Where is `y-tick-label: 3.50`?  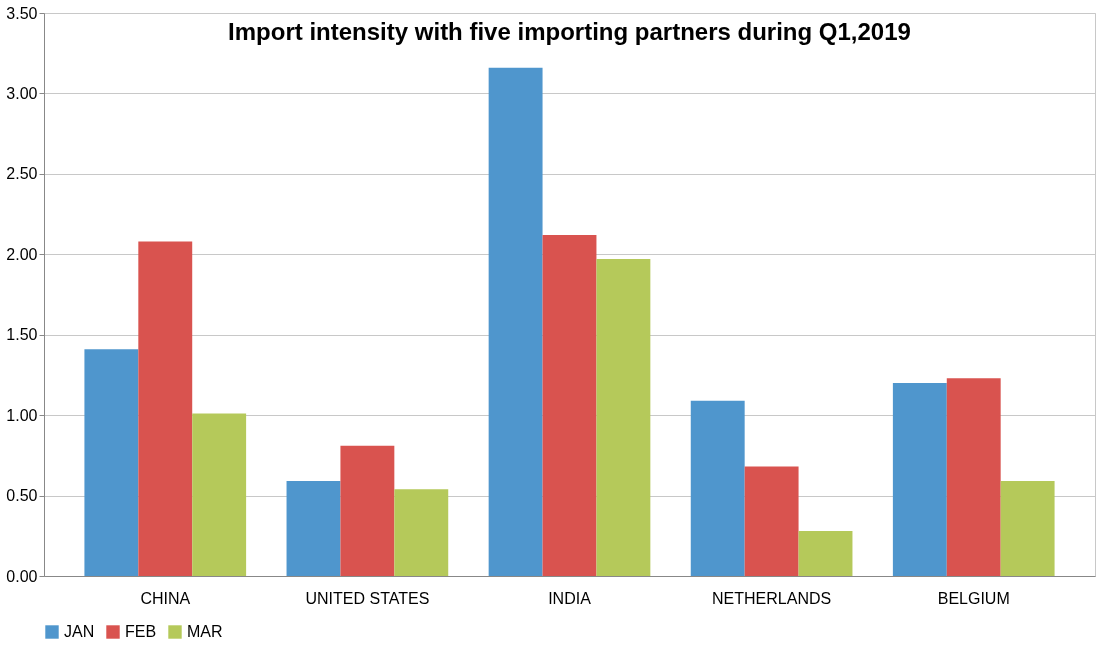 y-tick-label: 3.50 is located at coordinates (22, 13).